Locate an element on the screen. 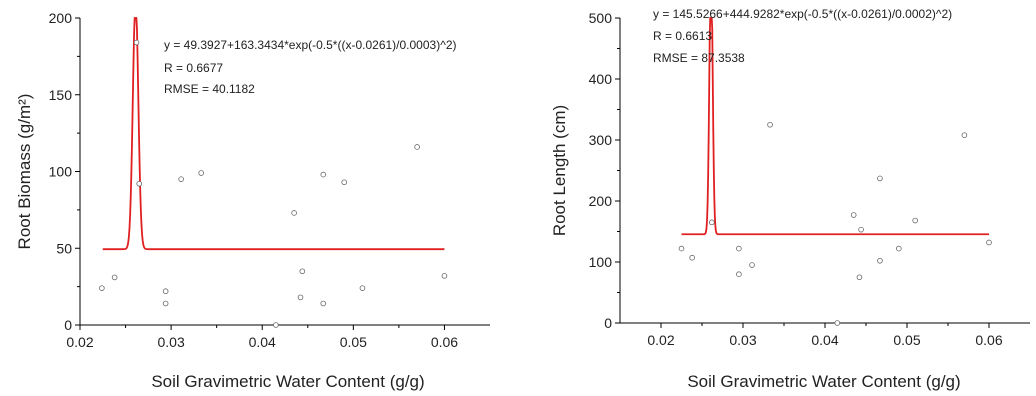 This screenshot has height=396, width=1036. fit-annotation: RMSE = 40.1182 is located at coordinates (209, 89).